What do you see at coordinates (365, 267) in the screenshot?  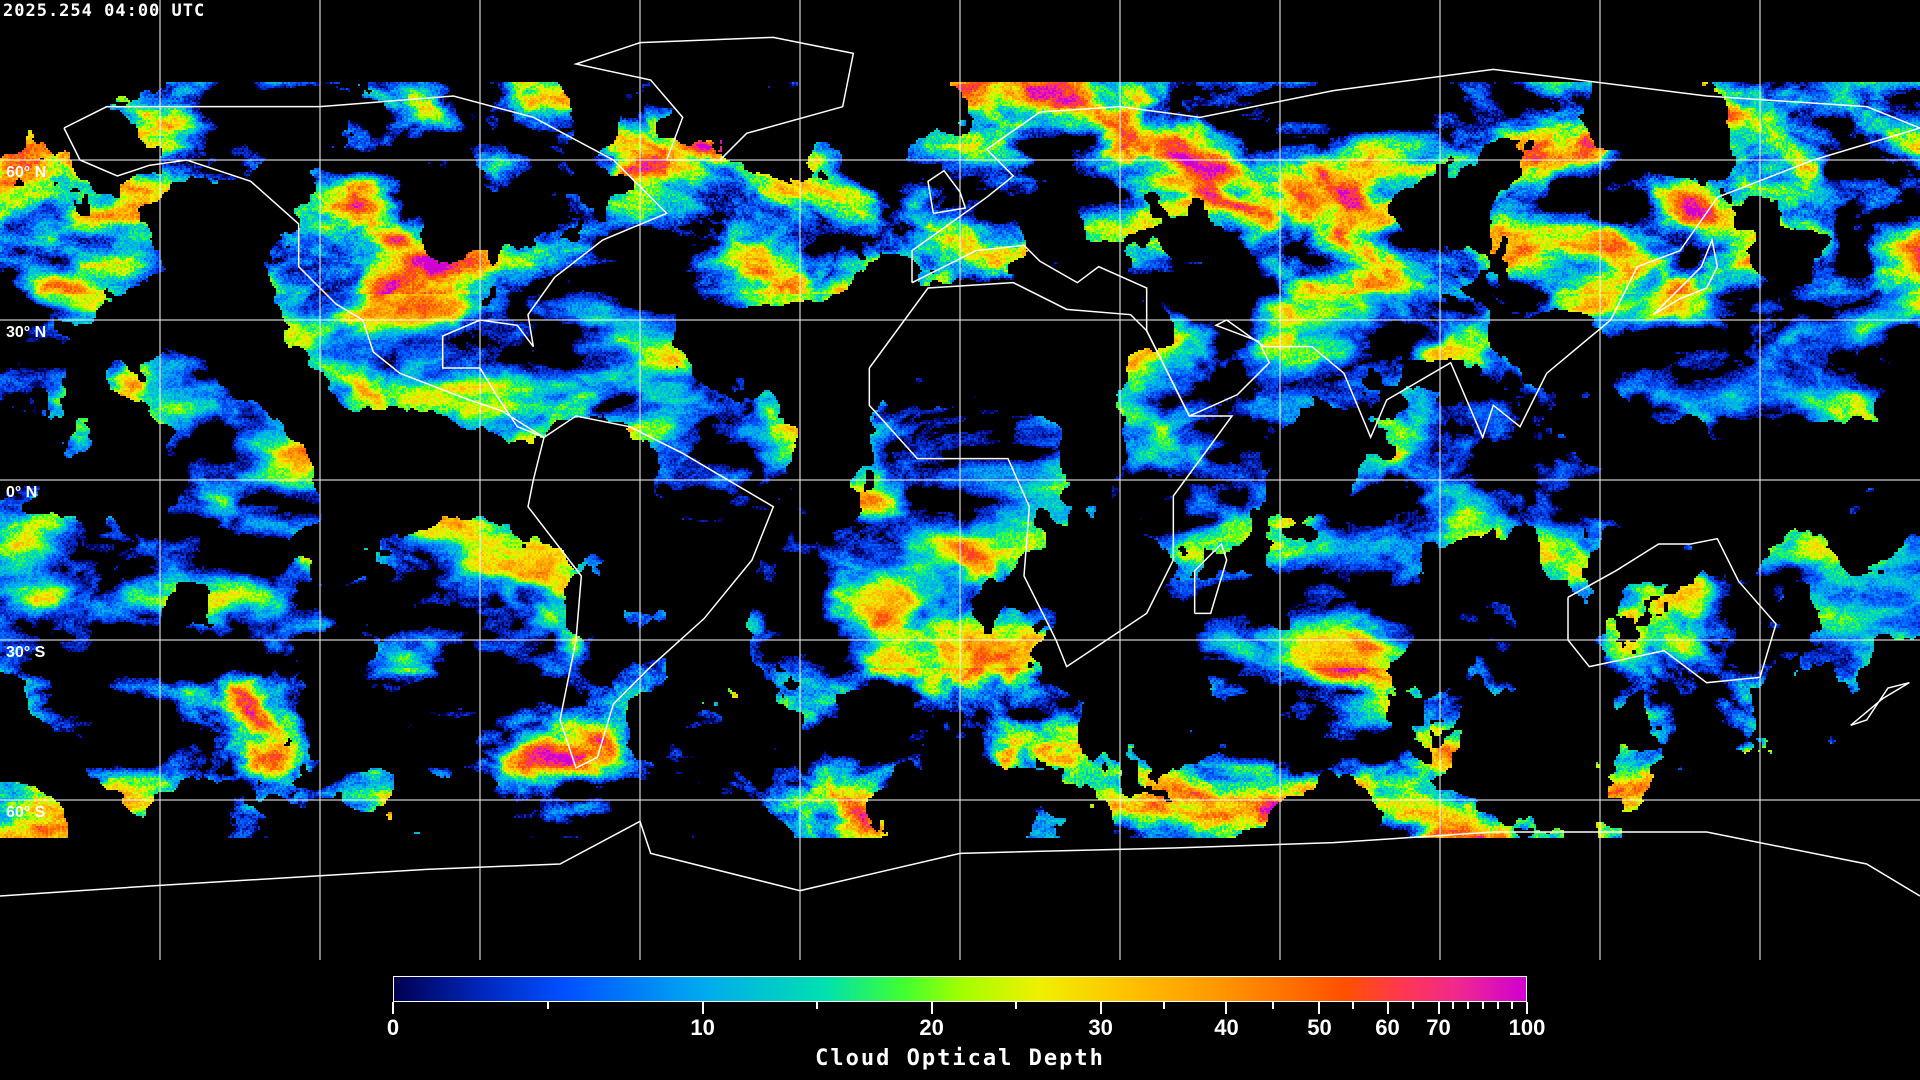 I see `coastline-north-america` at bounding box center [365, 267].